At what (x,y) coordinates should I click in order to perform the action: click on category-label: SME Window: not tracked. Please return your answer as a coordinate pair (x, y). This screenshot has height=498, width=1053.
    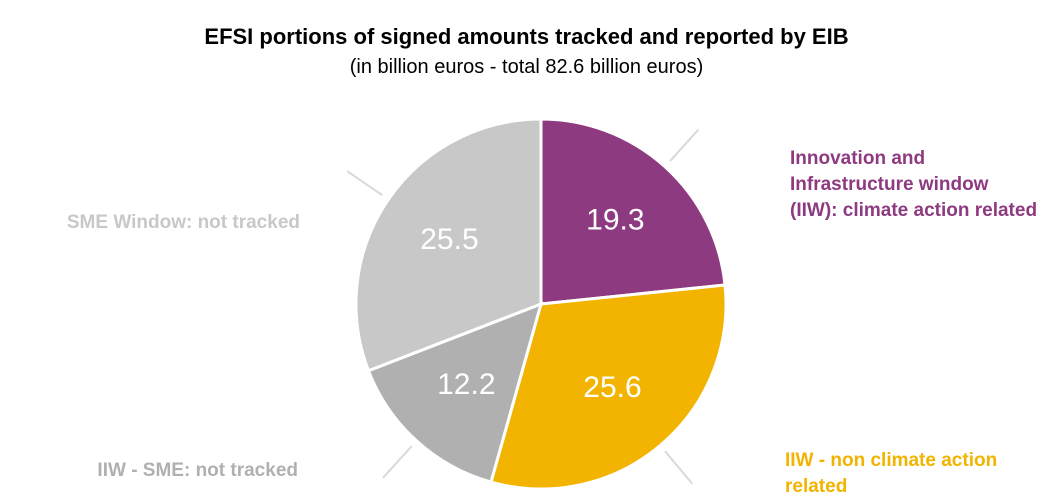
    Looking at the image, I should click on (183, 222).